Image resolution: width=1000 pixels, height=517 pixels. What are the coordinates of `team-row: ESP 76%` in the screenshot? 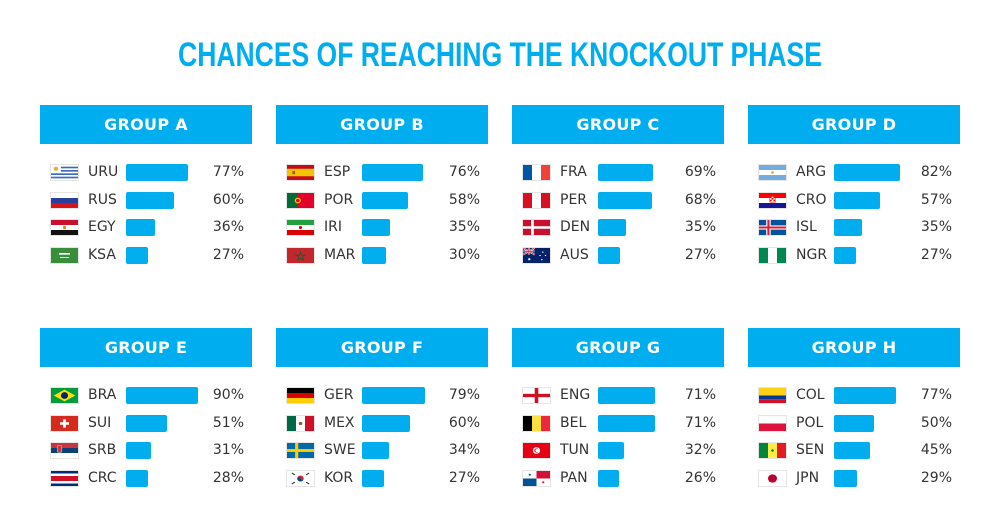 It's located at (382, 178).